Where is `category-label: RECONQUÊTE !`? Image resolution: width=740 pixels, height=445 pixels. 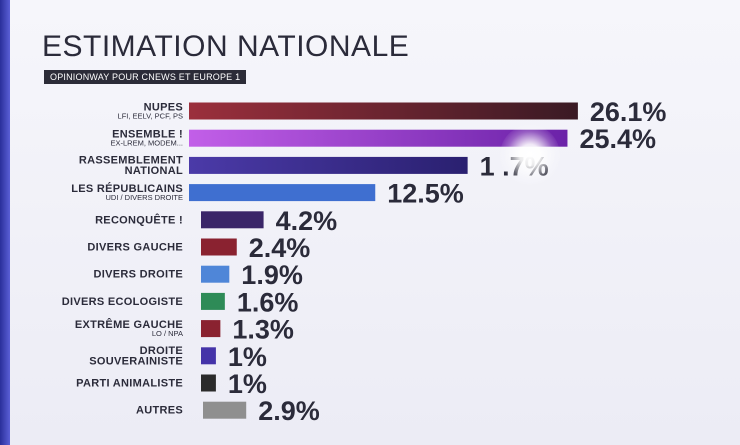 category-label: RECONQUÊTE ! is located at coordinates (139, 219).